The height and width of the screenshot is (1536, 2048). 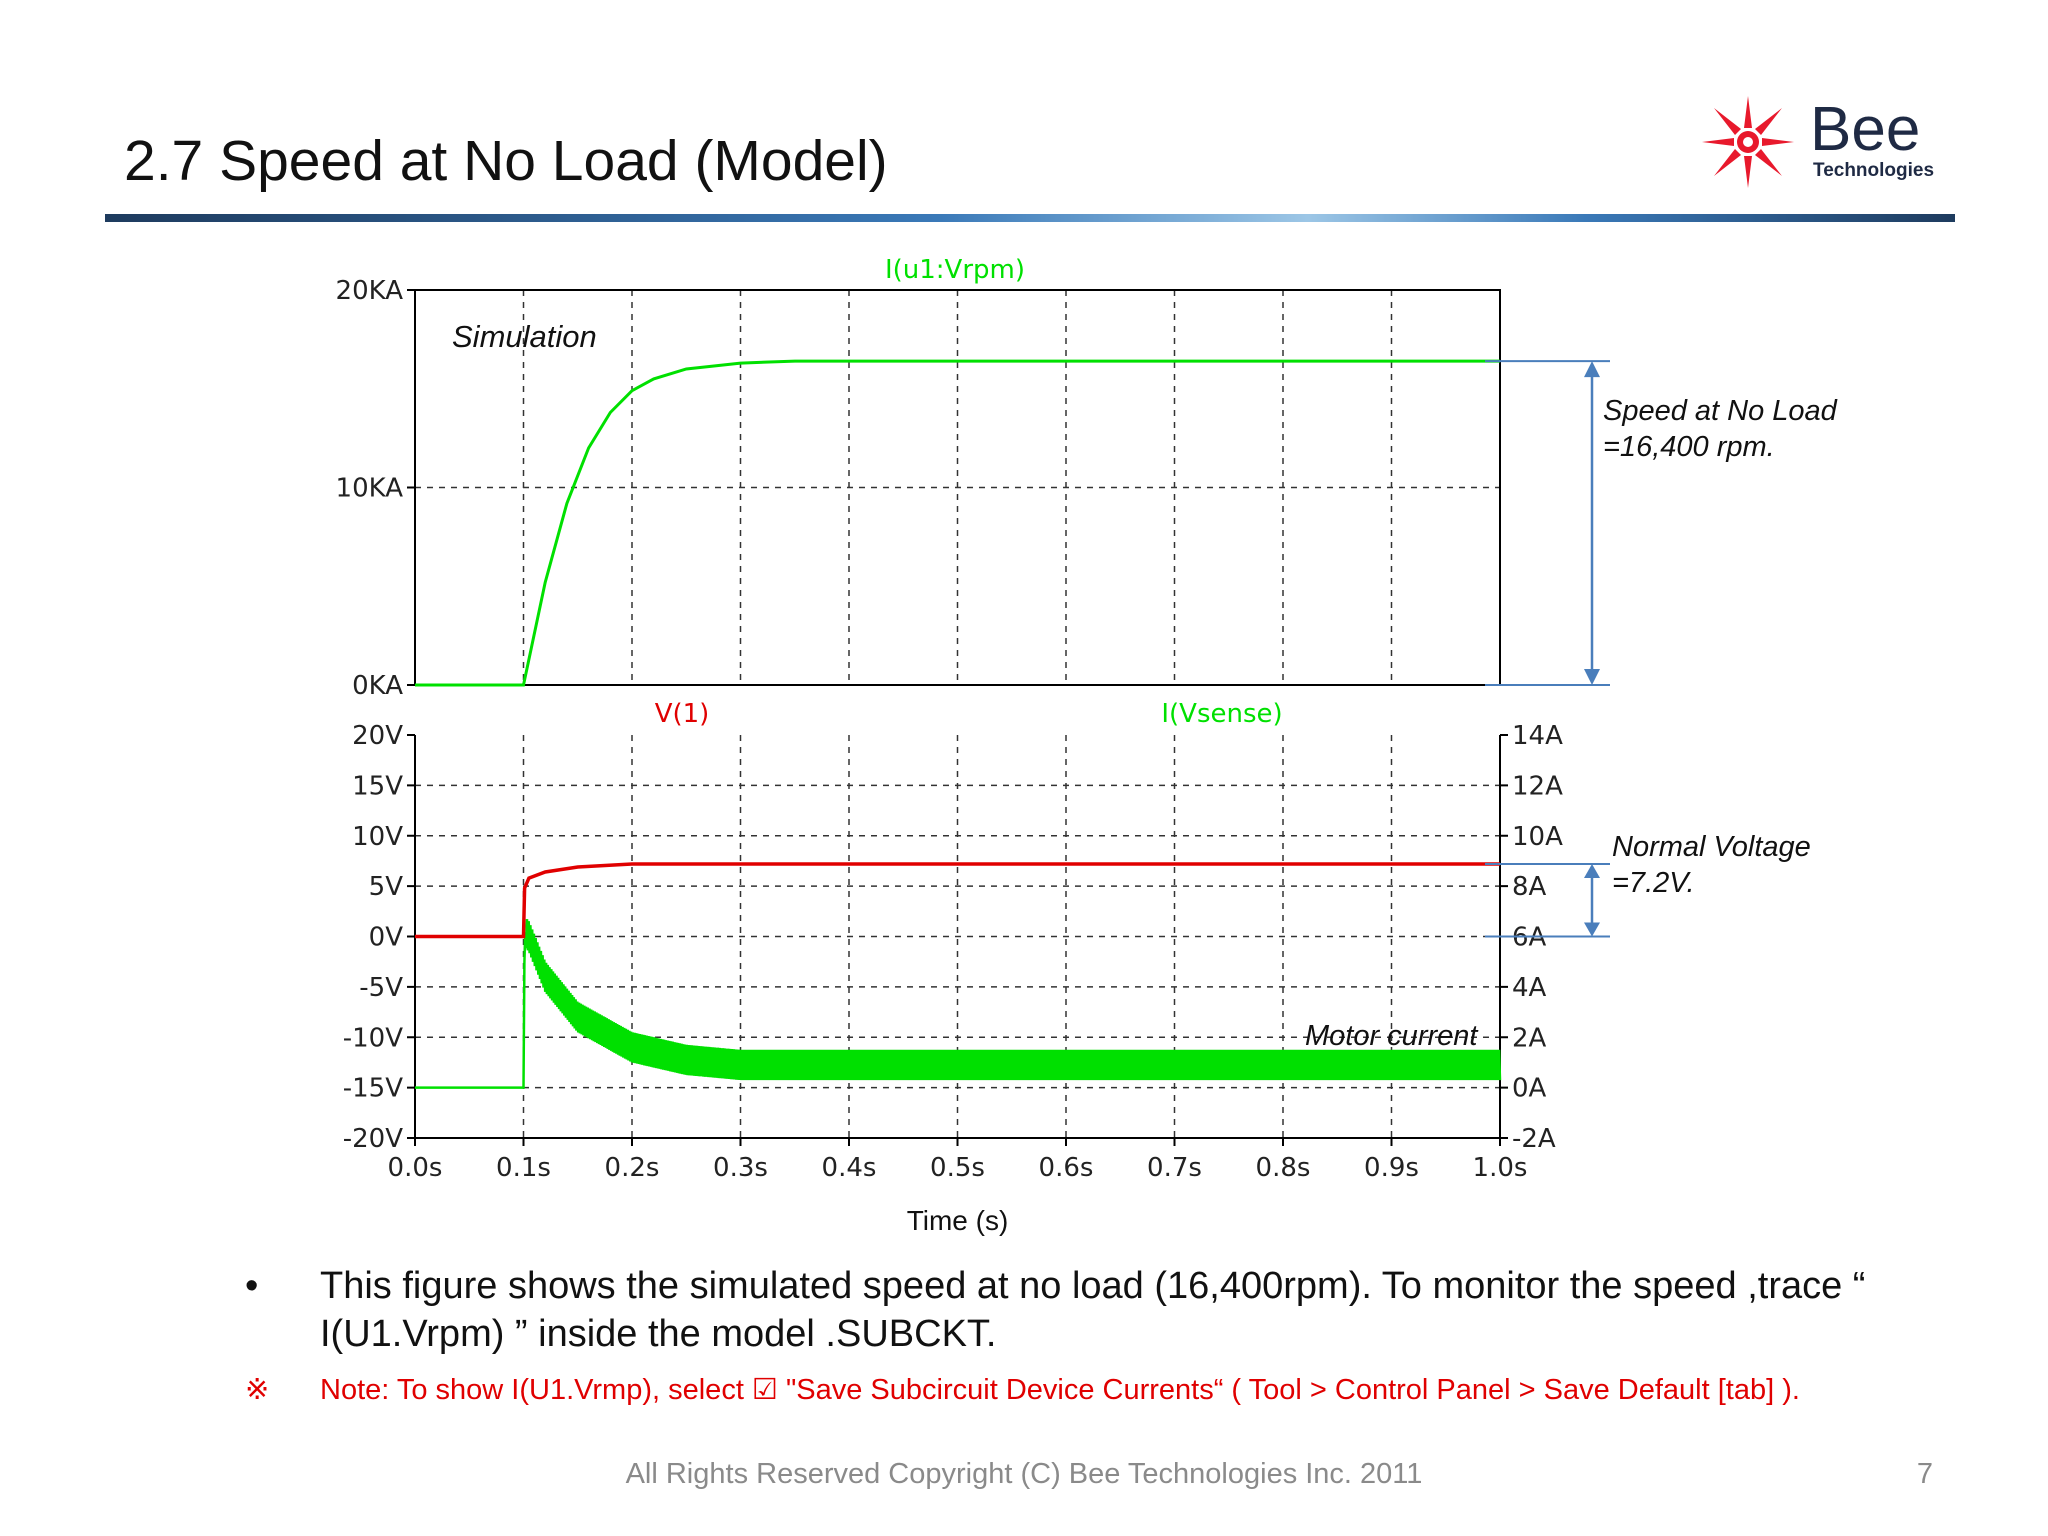 What do you see at coordinates (377, 736) in the screenshot?
I see `y-tick-label-left: 20V` at bounding box center [377, 736].